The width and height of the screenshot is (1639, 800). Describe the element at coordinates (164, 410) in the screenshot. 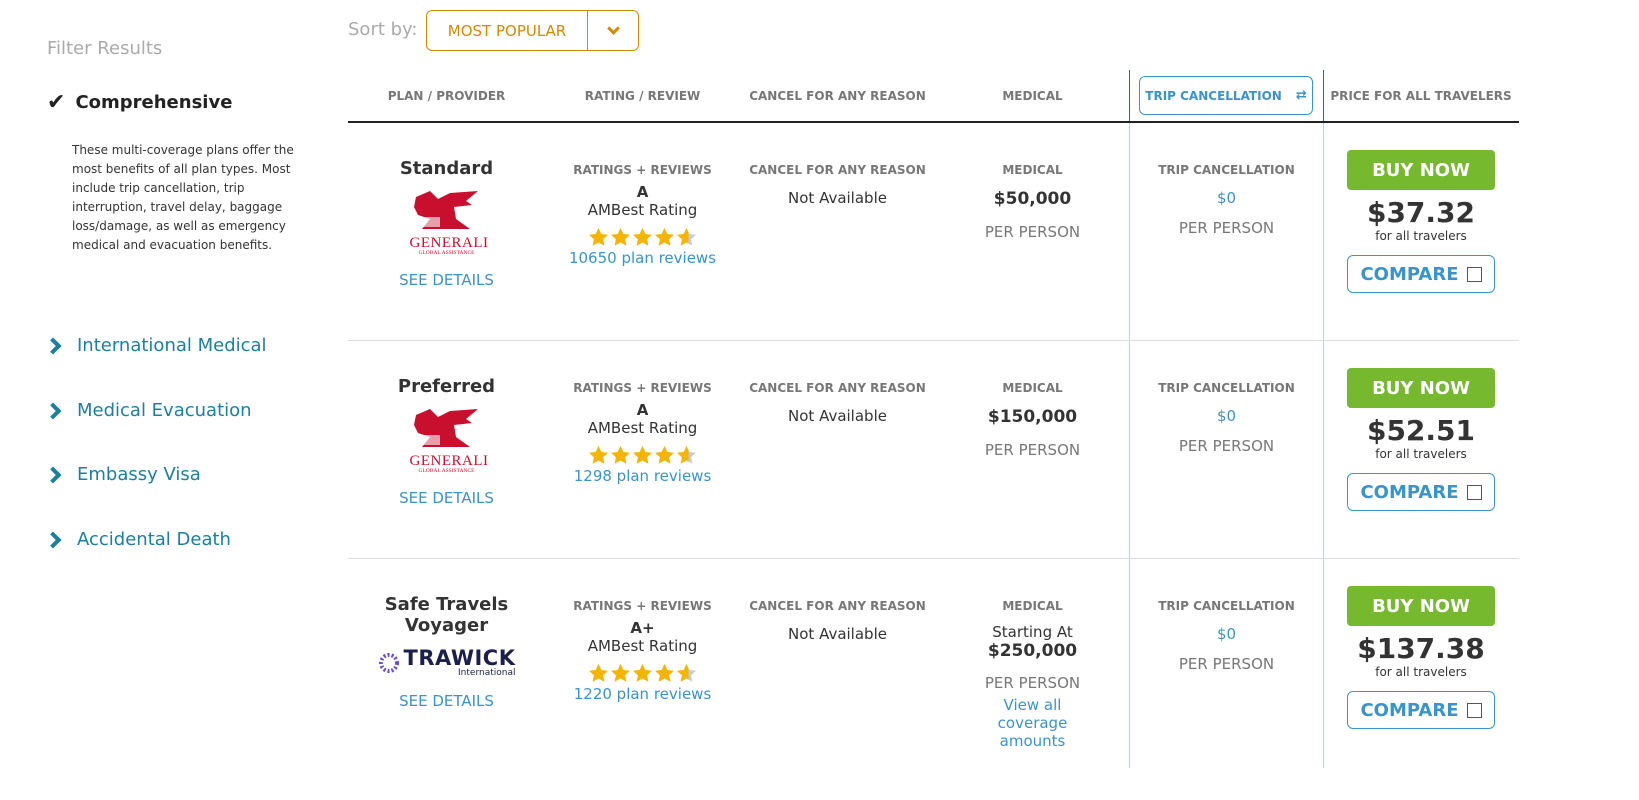

I see `category-label: Medical Evacuation` at that location.